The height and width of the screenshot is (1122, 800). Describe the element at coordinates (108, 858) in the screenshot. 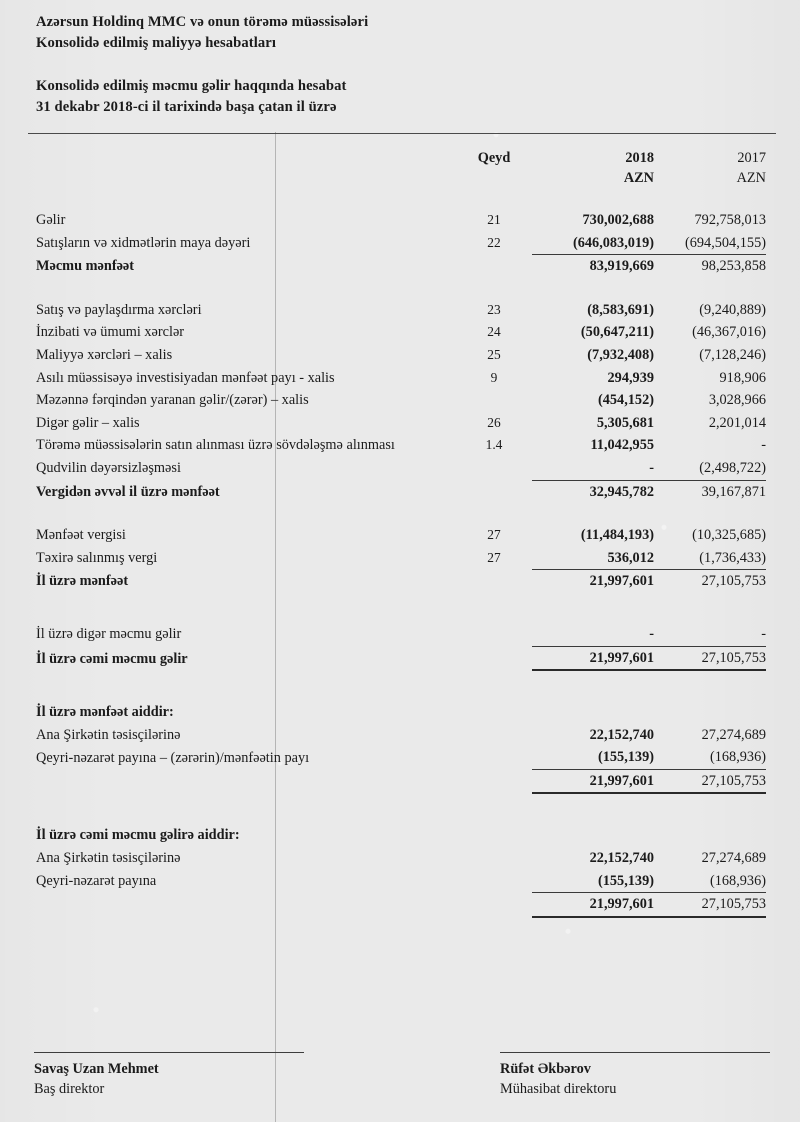

I see `row-label-tci-owners-parent: Ana Şirkətin təsisçilərinə` at that location.